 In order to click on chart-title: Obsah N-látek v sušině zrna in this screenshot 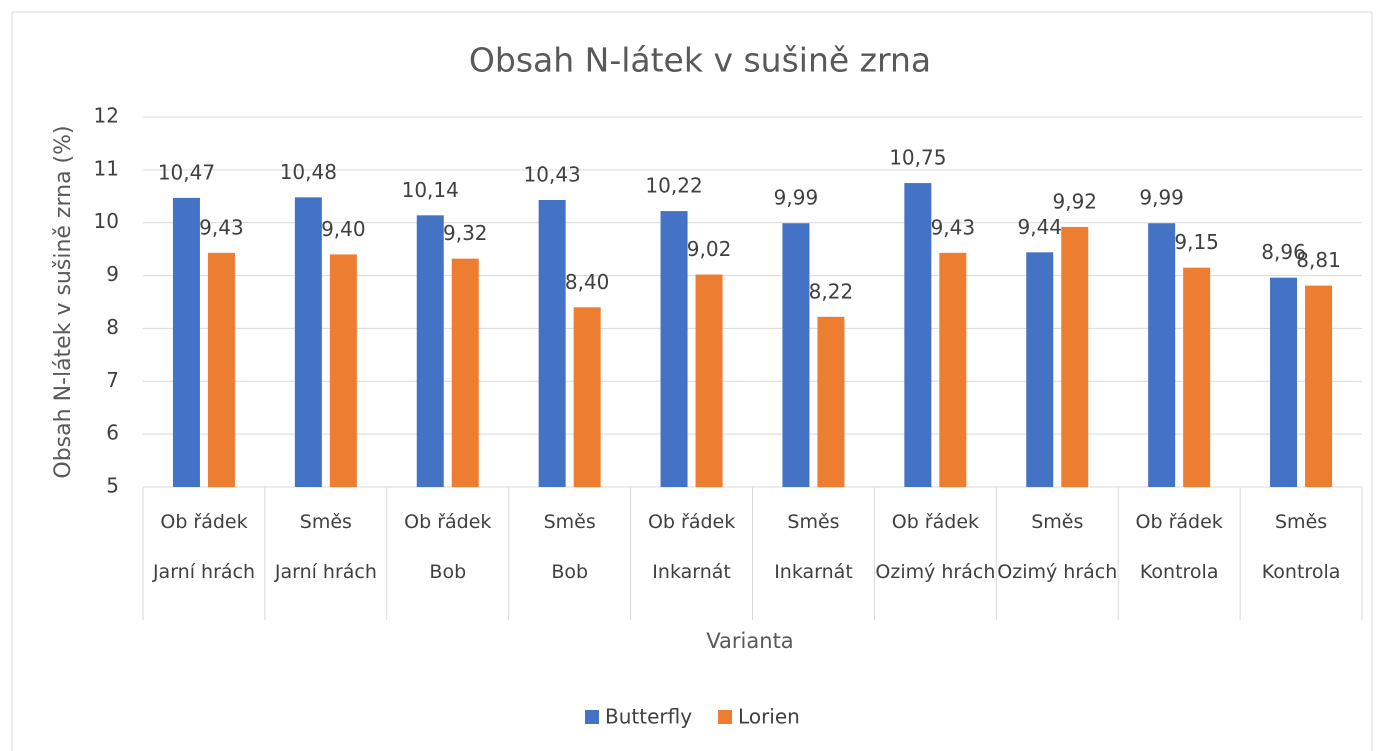, I will do `click(700, 60)`.